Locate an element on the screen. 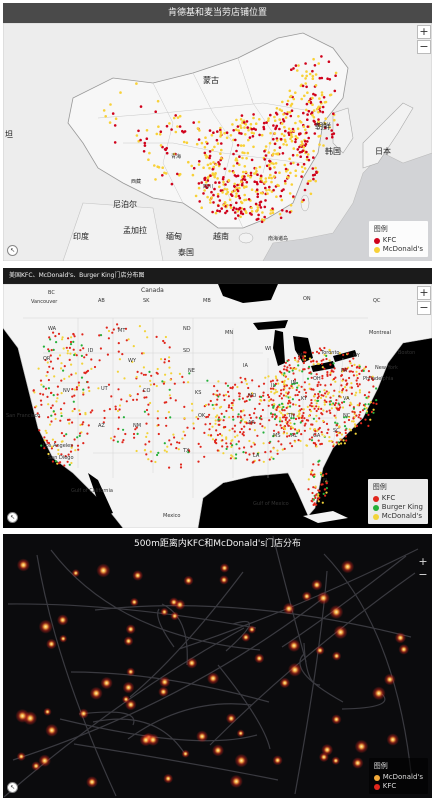 The width and height of the screenshot is (435, 800). city-locate-button: ↖ is located at coordinates (12, 787).